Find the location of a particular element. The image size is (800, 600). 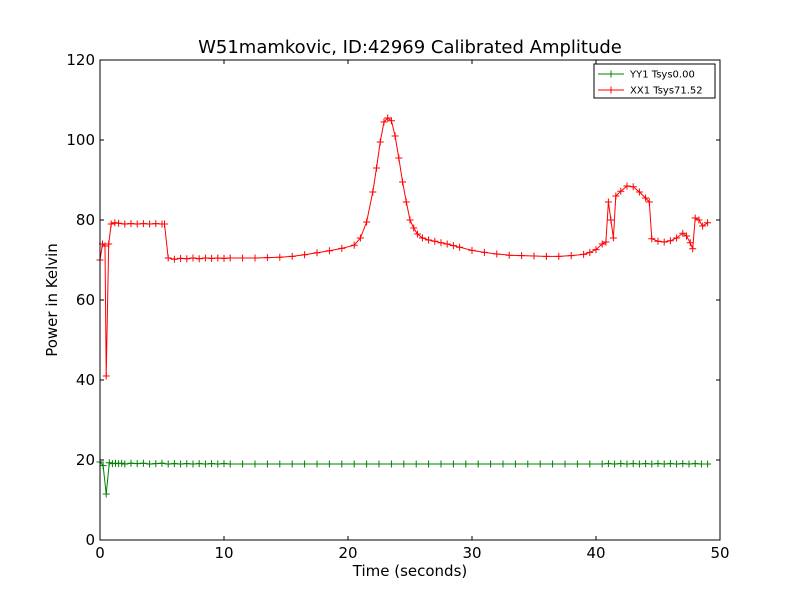

legend: YY1 Tsys0.00 XX1 Tsys71.52 is located at coordinates (654, 81).